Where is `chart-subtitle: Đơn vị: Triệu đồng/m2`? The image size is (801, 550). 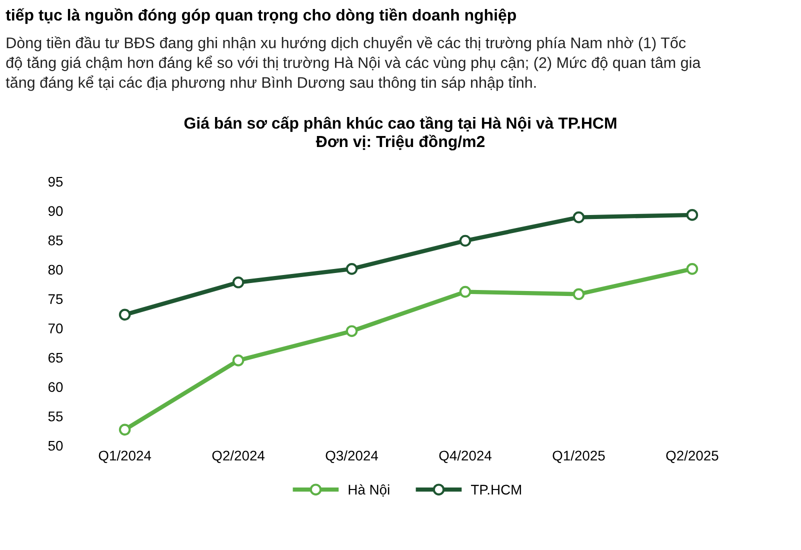
chart-subtitle: Đơn vị: Triệu đồng/m2 is located at coordinates (400, 142).